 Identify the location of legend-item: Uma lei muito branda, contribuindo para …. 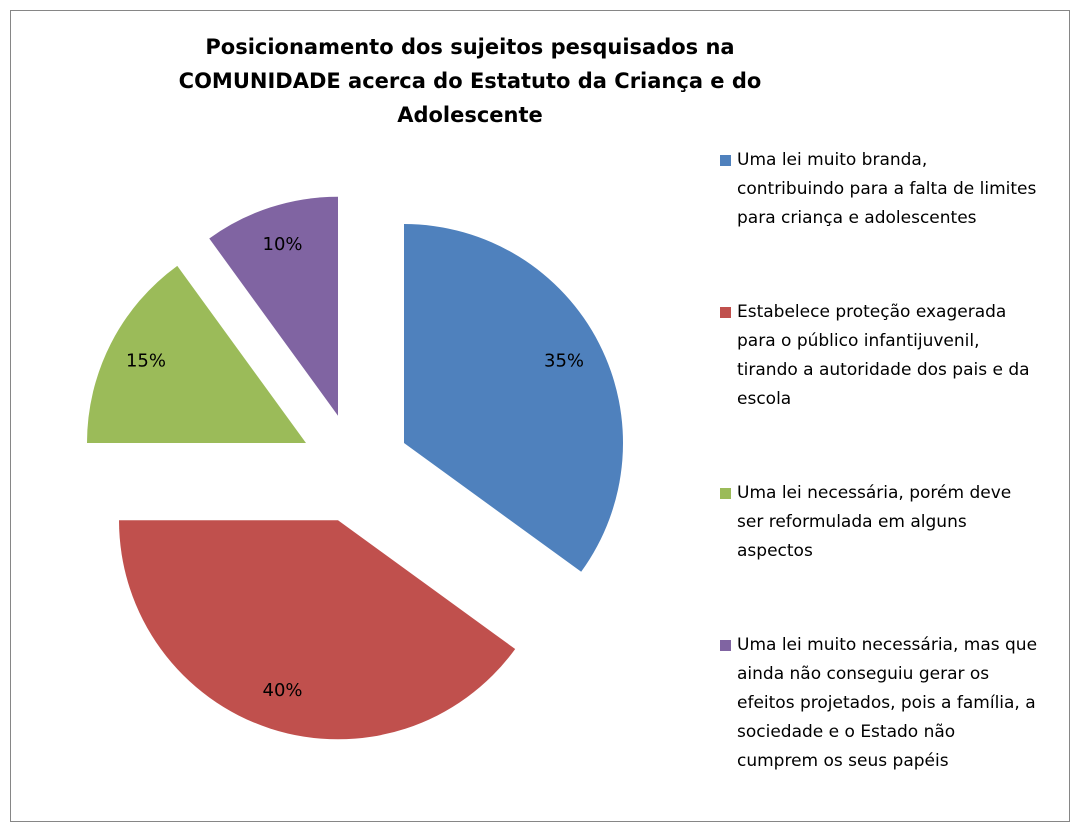
(878, 189).